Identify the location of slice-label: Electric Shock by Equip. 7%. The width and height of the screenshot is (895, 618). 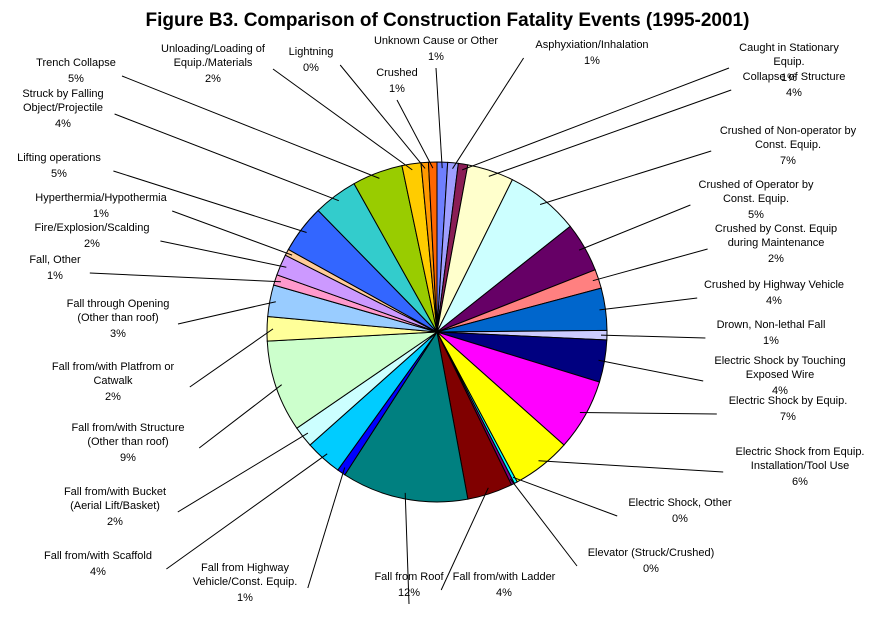
(788, 409).